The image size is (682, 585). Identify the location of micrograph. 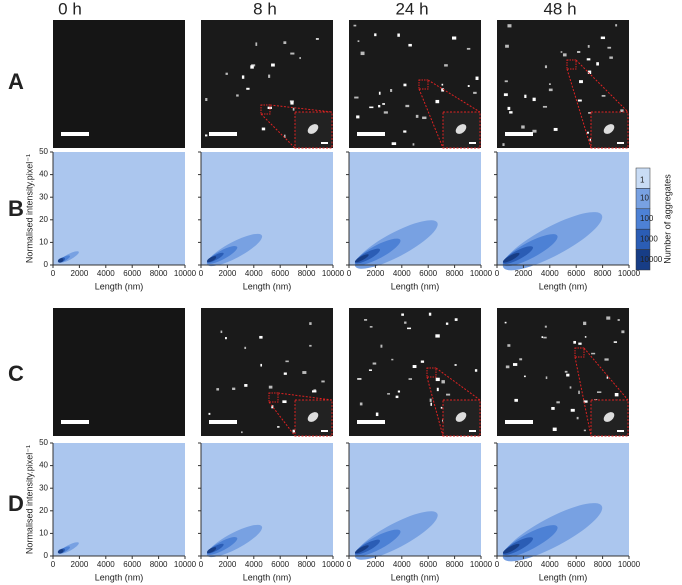
(119, 372).